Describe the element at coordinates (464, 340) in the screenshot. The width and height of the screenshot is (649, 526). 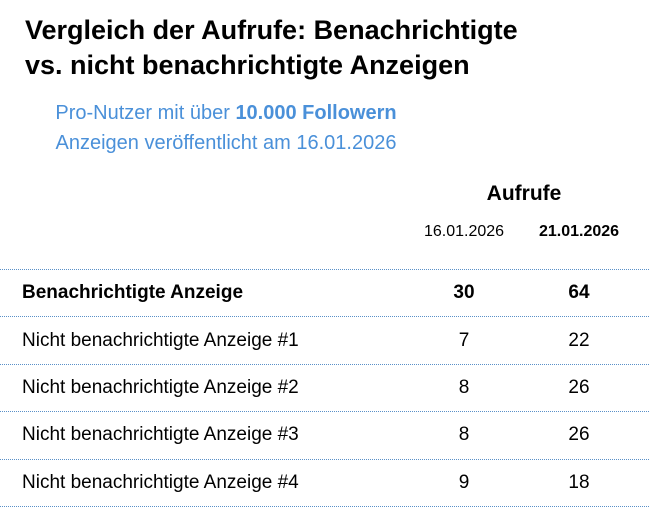
I see `row-value-date1: 7` at that location.